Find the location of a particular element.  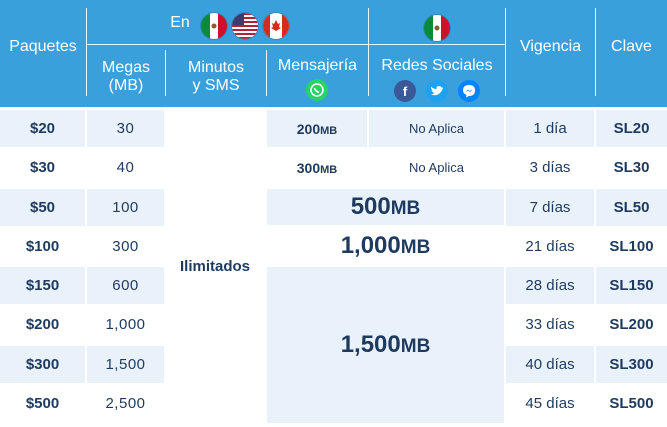

clave-cell: SL150 is located at coordinates (631, 285).